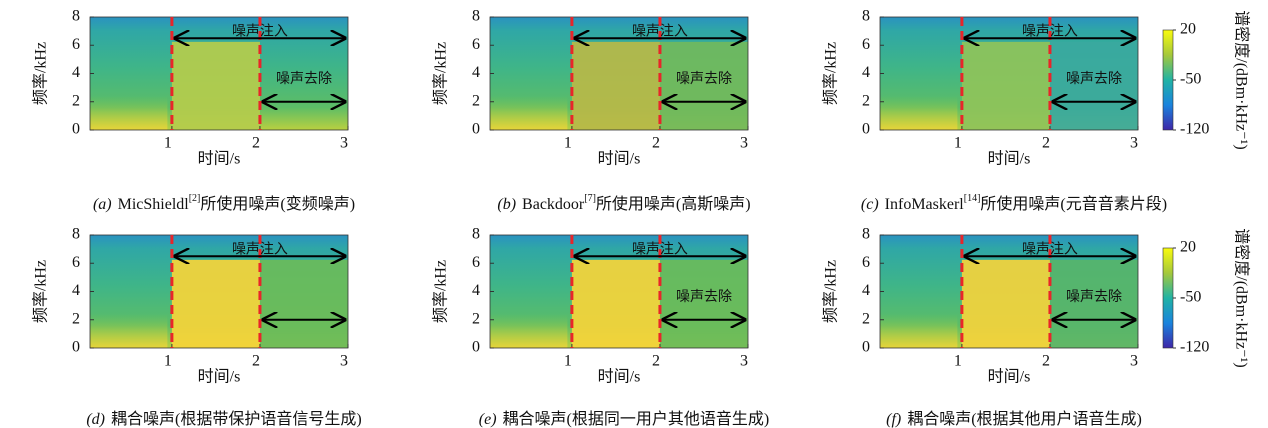  Describe the element at coordinates (870, 204) in the screenshot. I see `caption-label: (c)` at that location.